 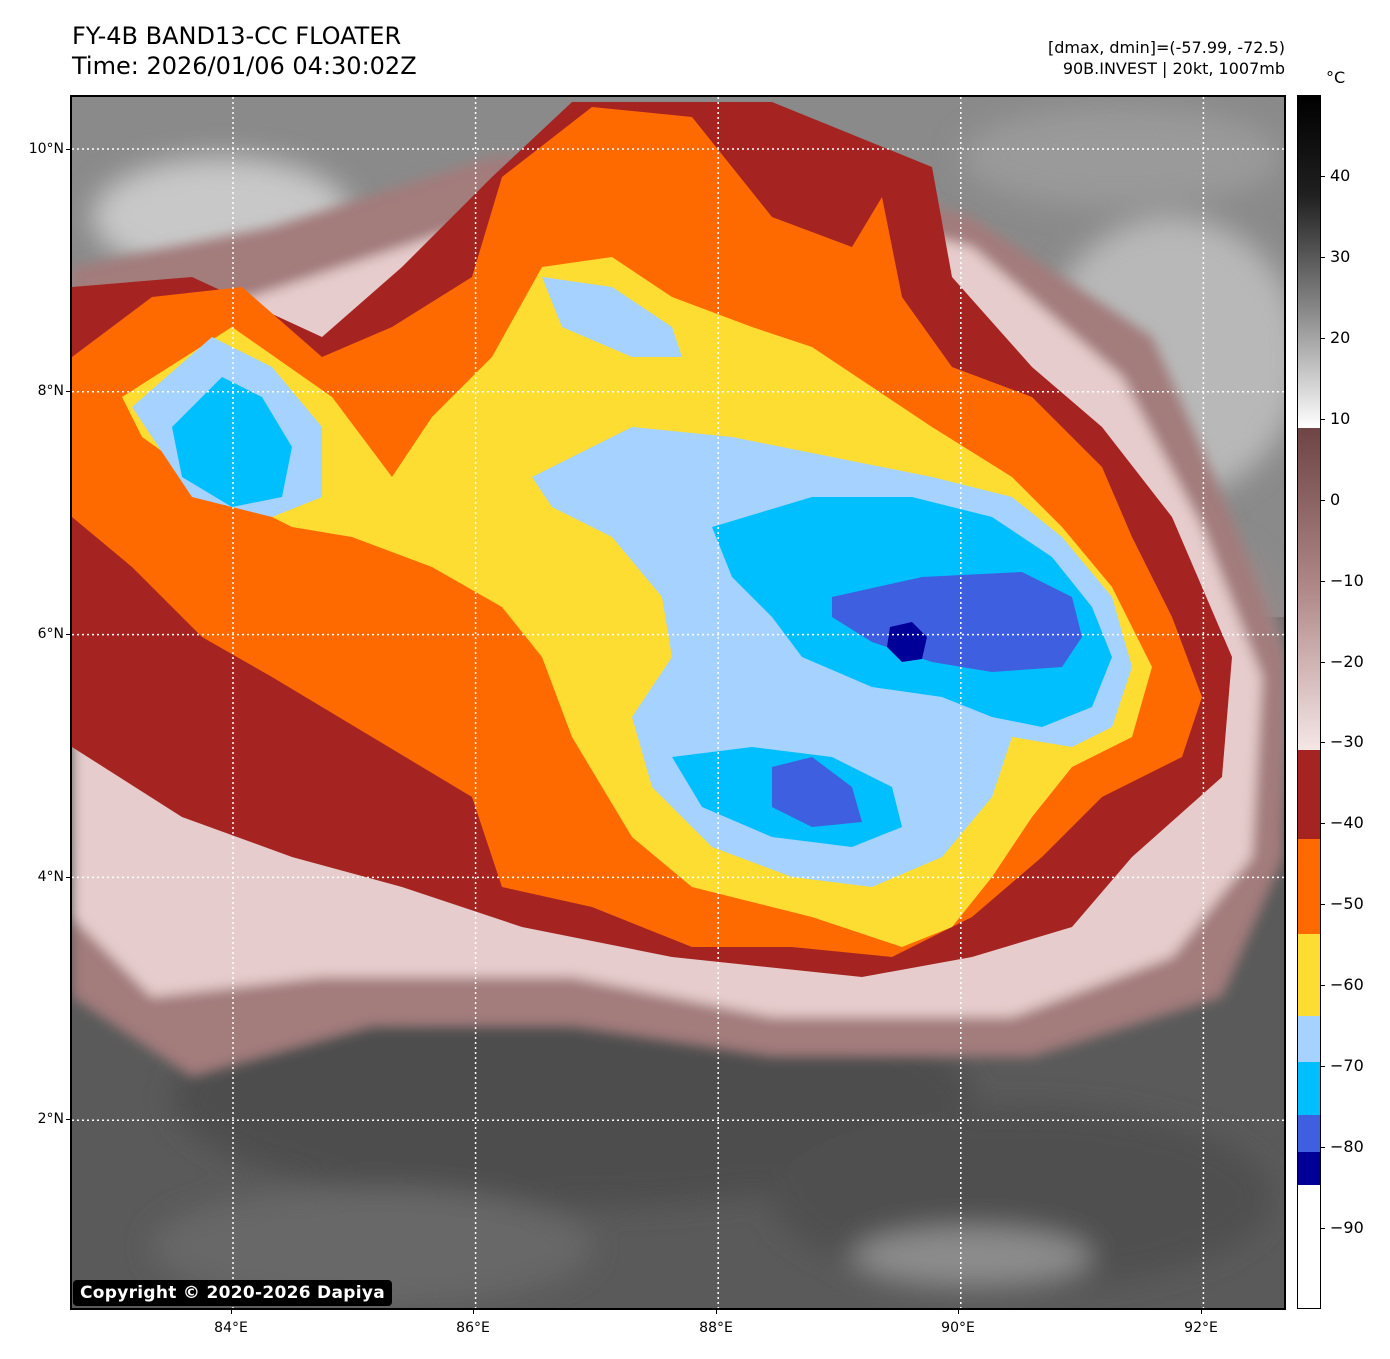 What do you see at coordinates (1340, 256) in the screenshot?
I see `colorbar-tick-label: 30` at bounding box center [1340, 256].